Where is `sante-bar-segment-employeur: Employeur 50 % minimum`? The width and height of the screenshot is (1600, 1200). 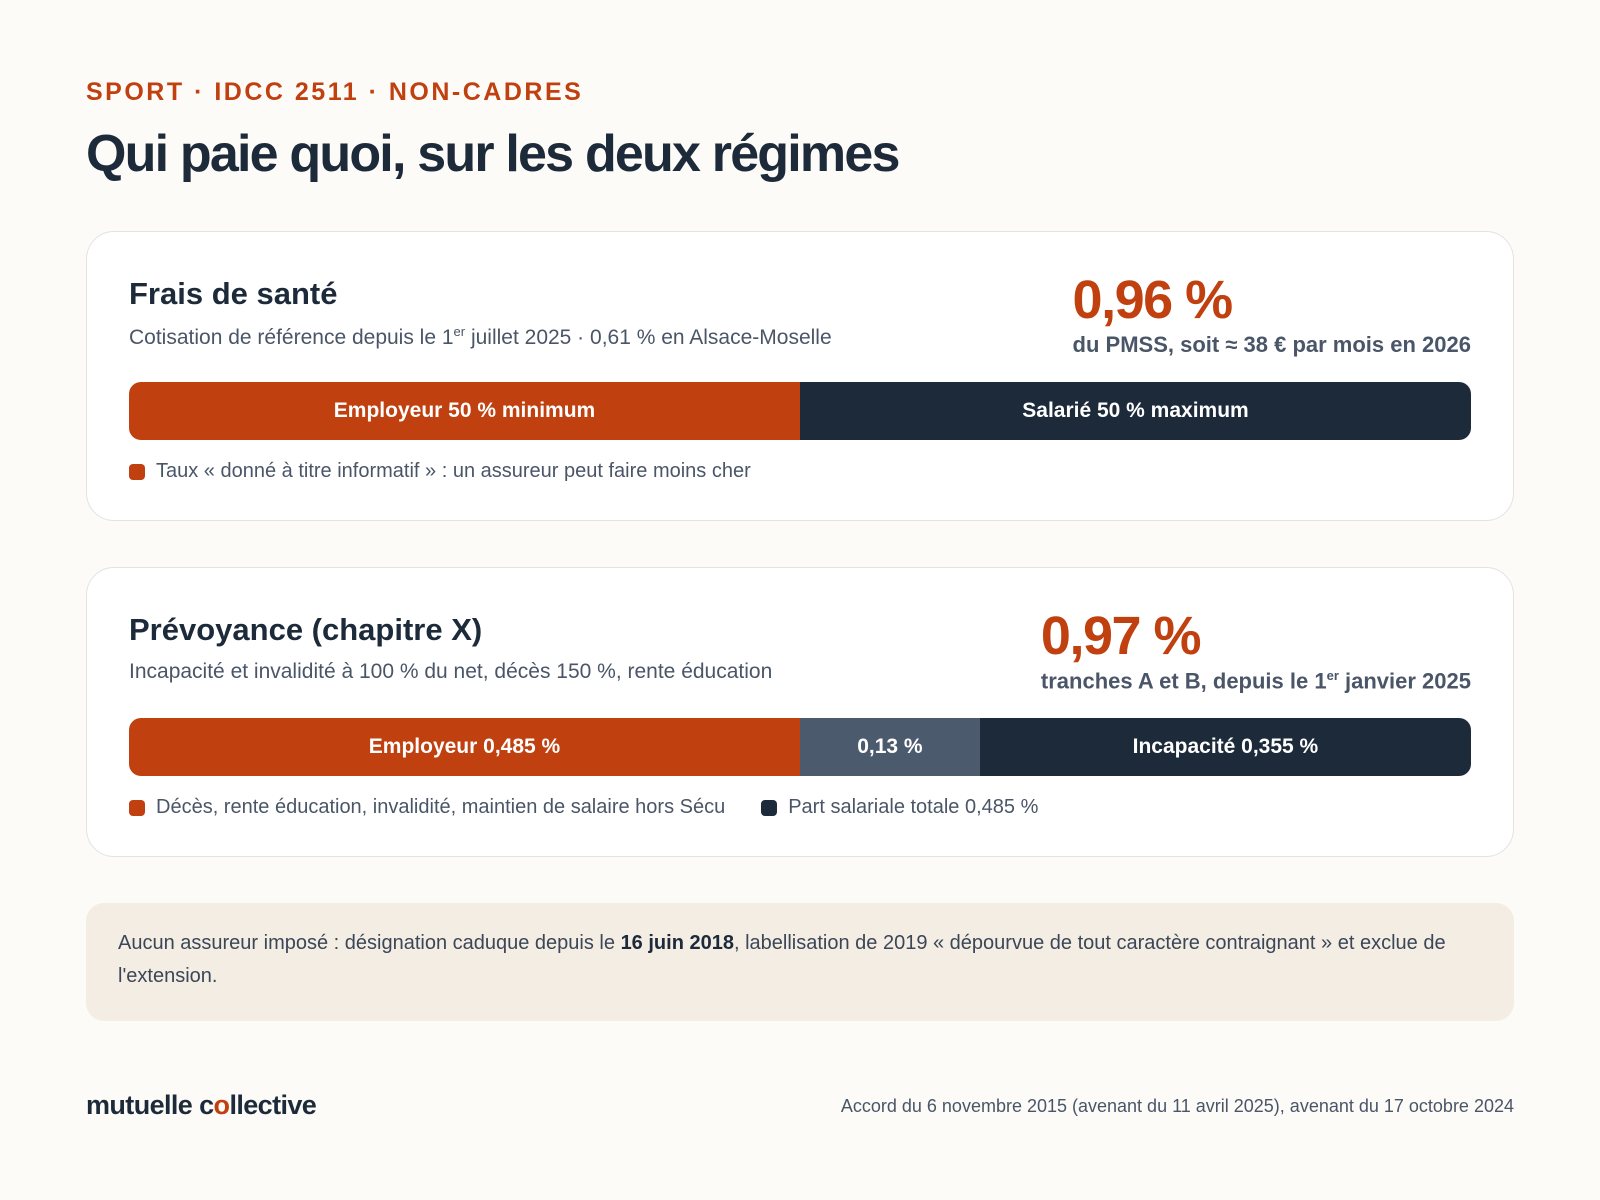 sante-bar-segment-employeur: Employeur 50 % minimum is located at coordinates (464, 411).